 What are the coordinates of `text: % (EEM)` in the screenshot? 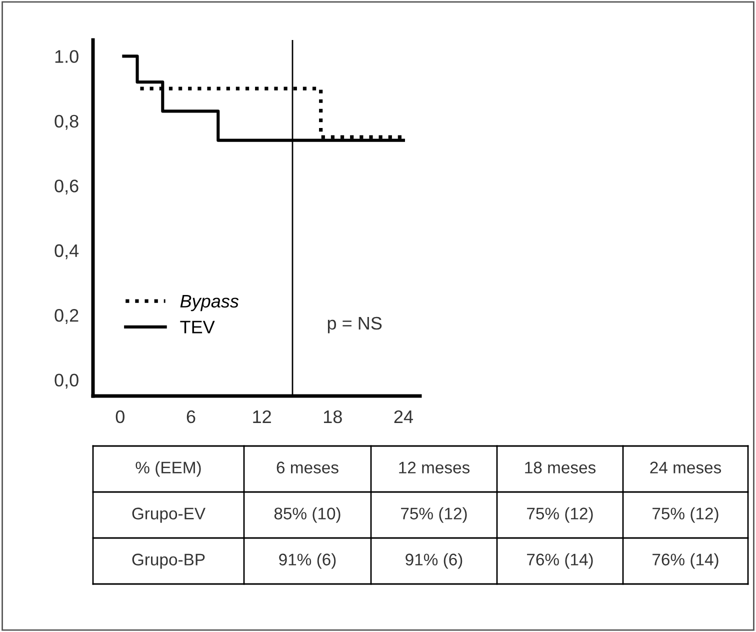 It's located at (168, 469).